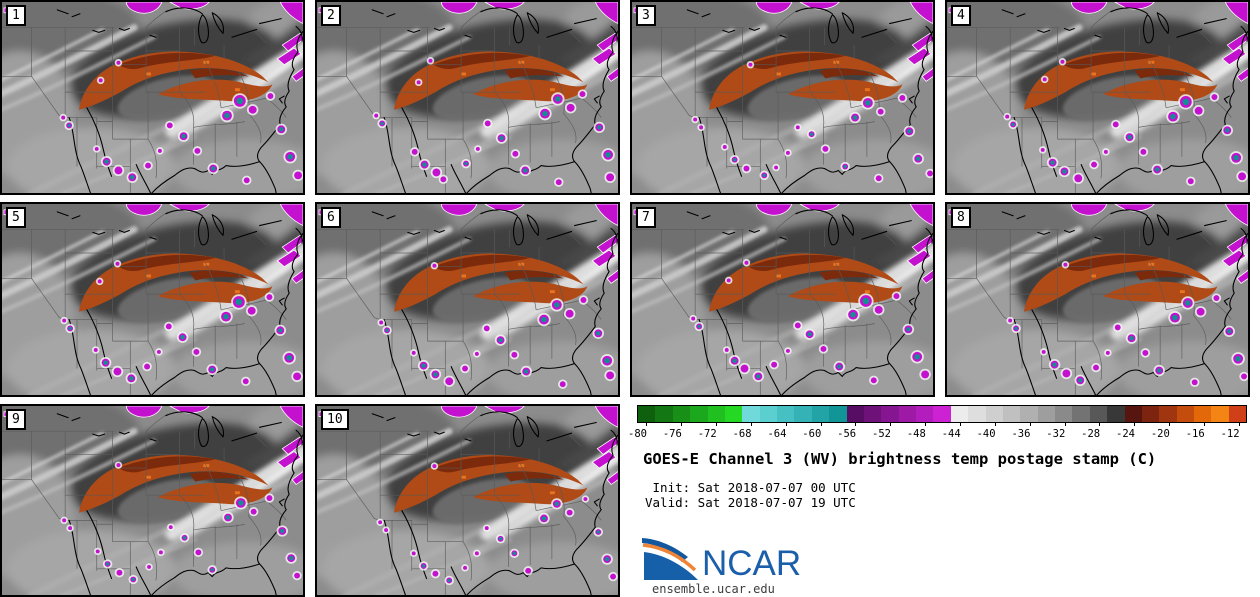  I want to click on colorbar-tick: -16, so click(1200, 431).